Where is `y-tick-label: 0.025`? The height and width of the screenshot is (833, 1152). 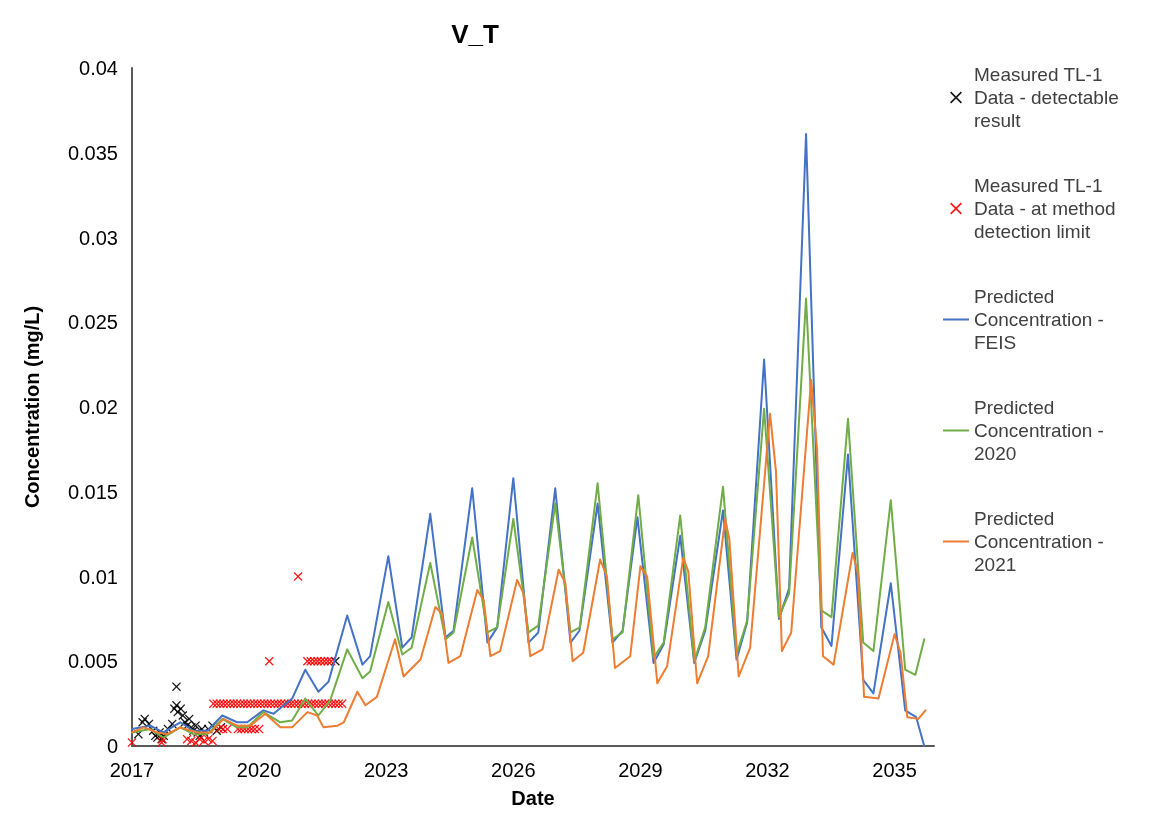 y-tick-label: 0.025 is located at coordinates (92, 322).